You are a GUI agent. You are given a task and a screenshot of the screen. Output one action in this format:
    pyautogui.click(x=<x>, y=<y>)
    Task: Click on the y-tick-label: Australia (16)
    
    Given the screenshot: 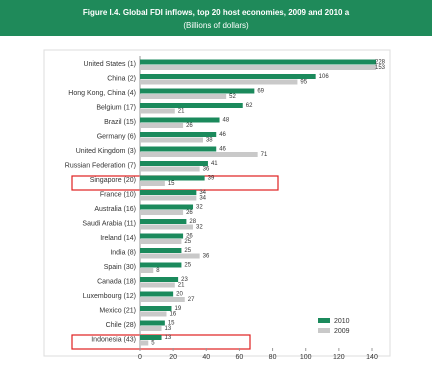 What is the action you would take?
    pyautogui.click(x=115, y=209)
    